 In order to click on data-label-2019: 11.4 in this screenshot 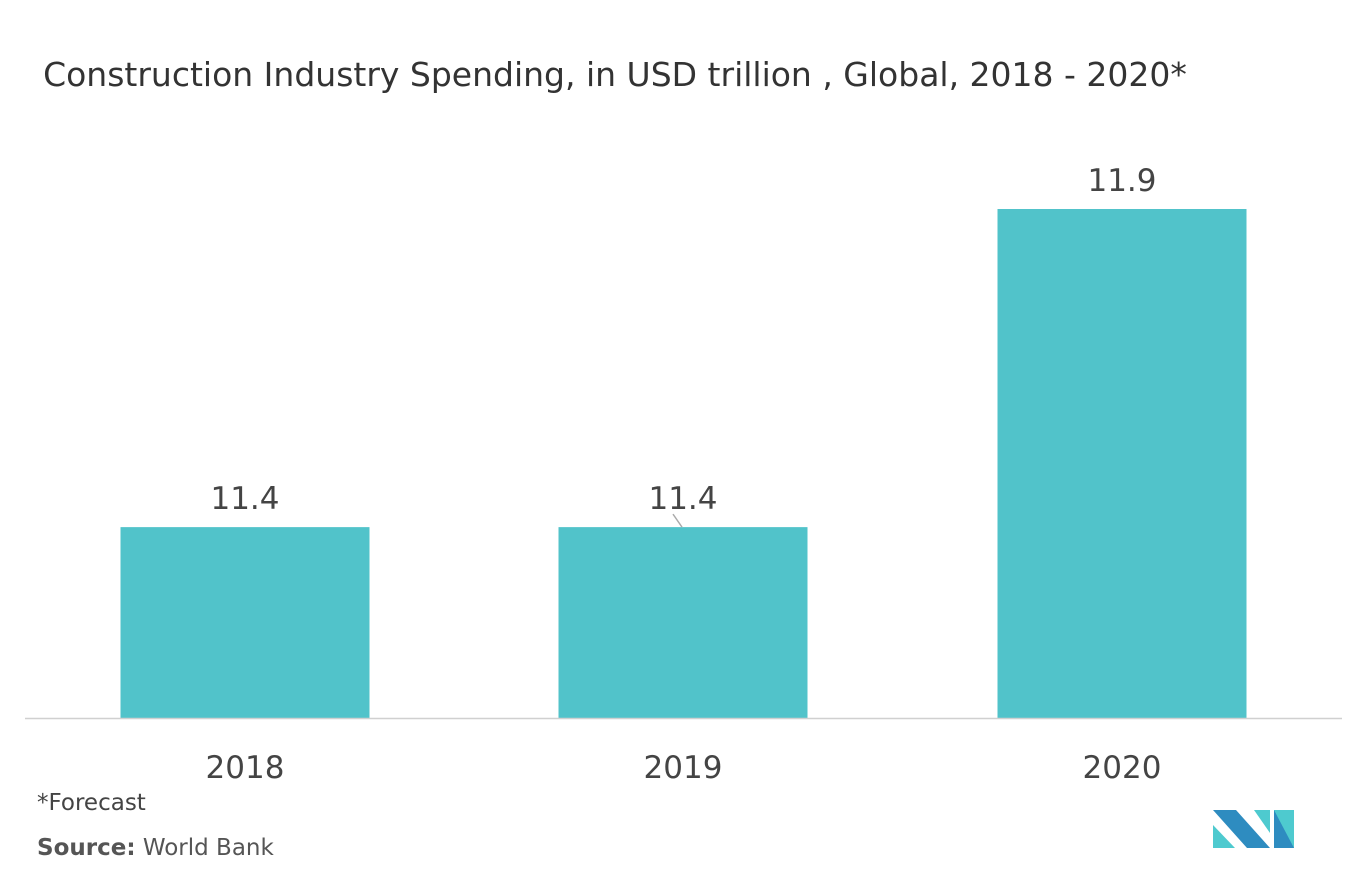, I will do `click(682, 499)`.